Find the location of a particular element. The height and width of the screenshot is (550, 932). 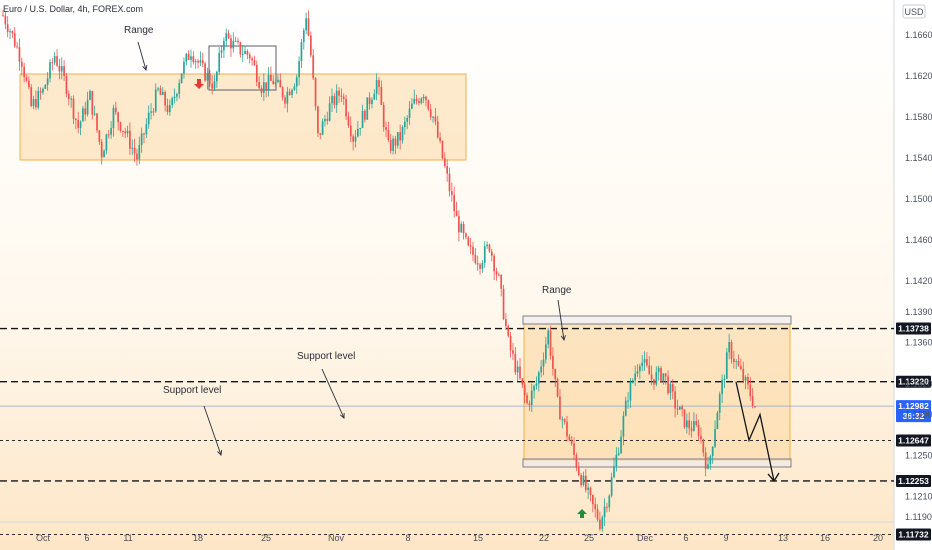

y-tick-label: 1.13900 is located at coordinates (918, 312).